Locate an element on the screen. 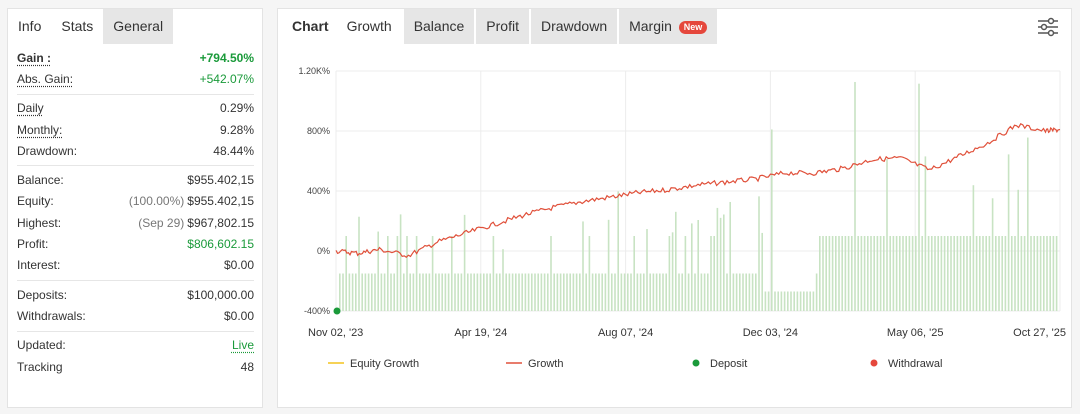 Image resolution: width=1080 pixels, height=414 pixels. y-tick-label: 0% is located at coordinates (323, 251).